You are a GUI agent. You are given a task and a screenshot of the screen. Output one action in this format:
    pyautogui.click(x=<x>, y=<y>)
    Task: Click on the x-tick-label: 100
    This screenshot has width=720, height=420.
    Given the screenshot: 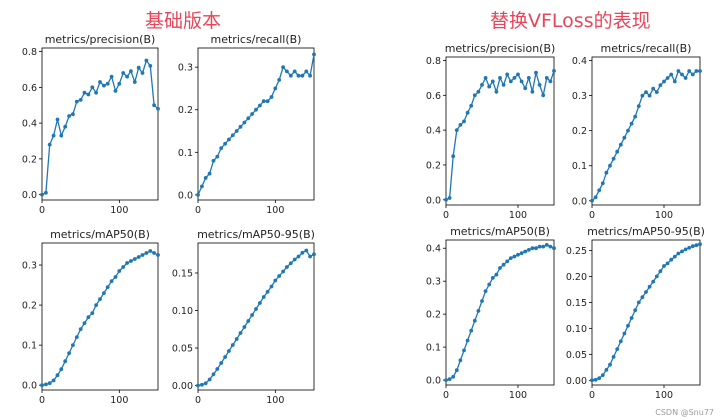 What is the action you would take?
    pyautogui.click(x=518, y=215)
    